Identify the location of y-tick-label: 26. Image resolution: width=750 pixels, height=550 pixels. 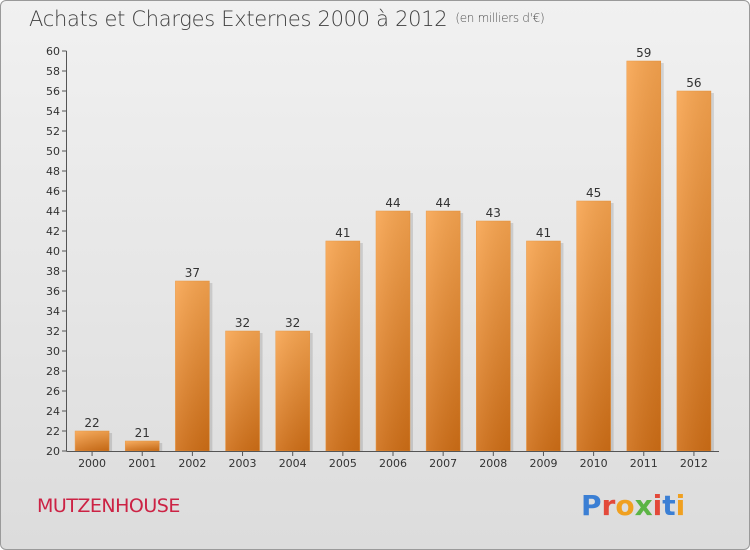
(53, 391).